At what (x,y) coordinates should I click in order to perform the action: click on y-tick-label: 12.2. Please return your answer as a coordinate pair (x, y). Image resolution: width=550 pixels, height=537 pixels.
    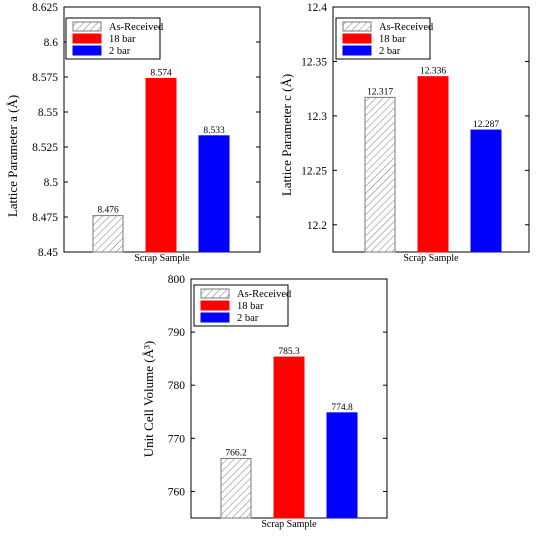
    Looking at the image, I should click on (317, 226).